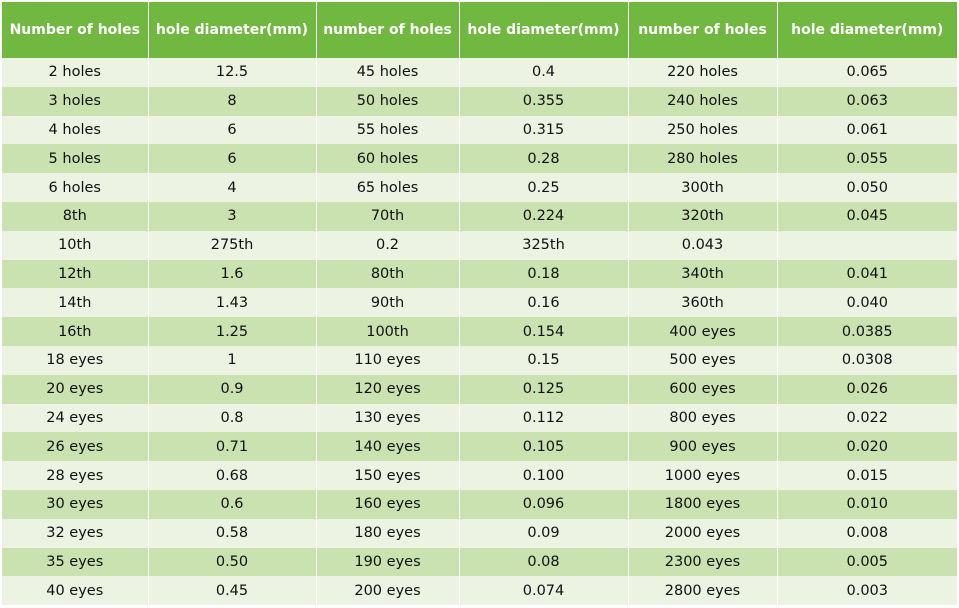 Image resolution: width=959 pixels, height=608 pixels. I want to click on table-cell: 6, so click(232, 130).